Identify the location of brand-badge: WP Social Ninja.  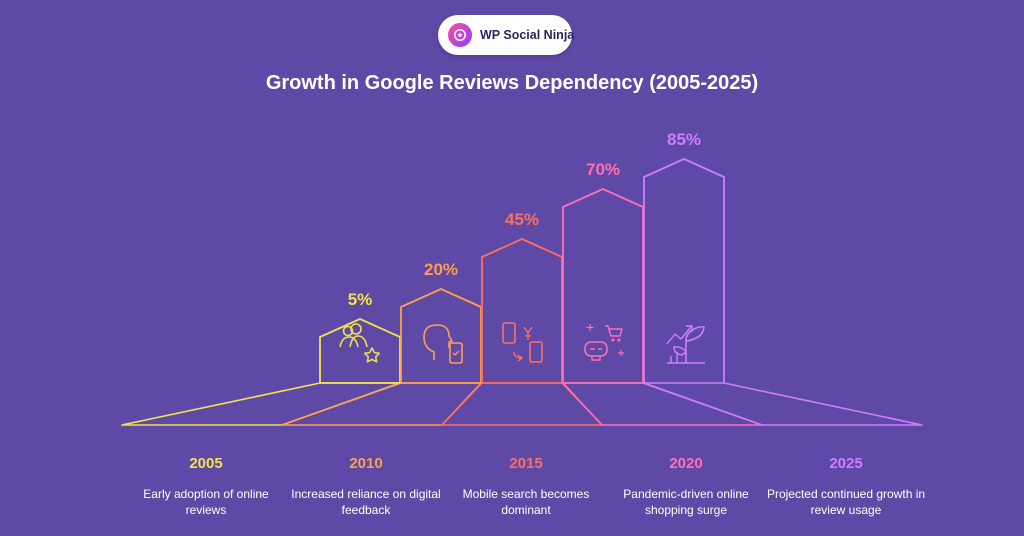
(506, 35).